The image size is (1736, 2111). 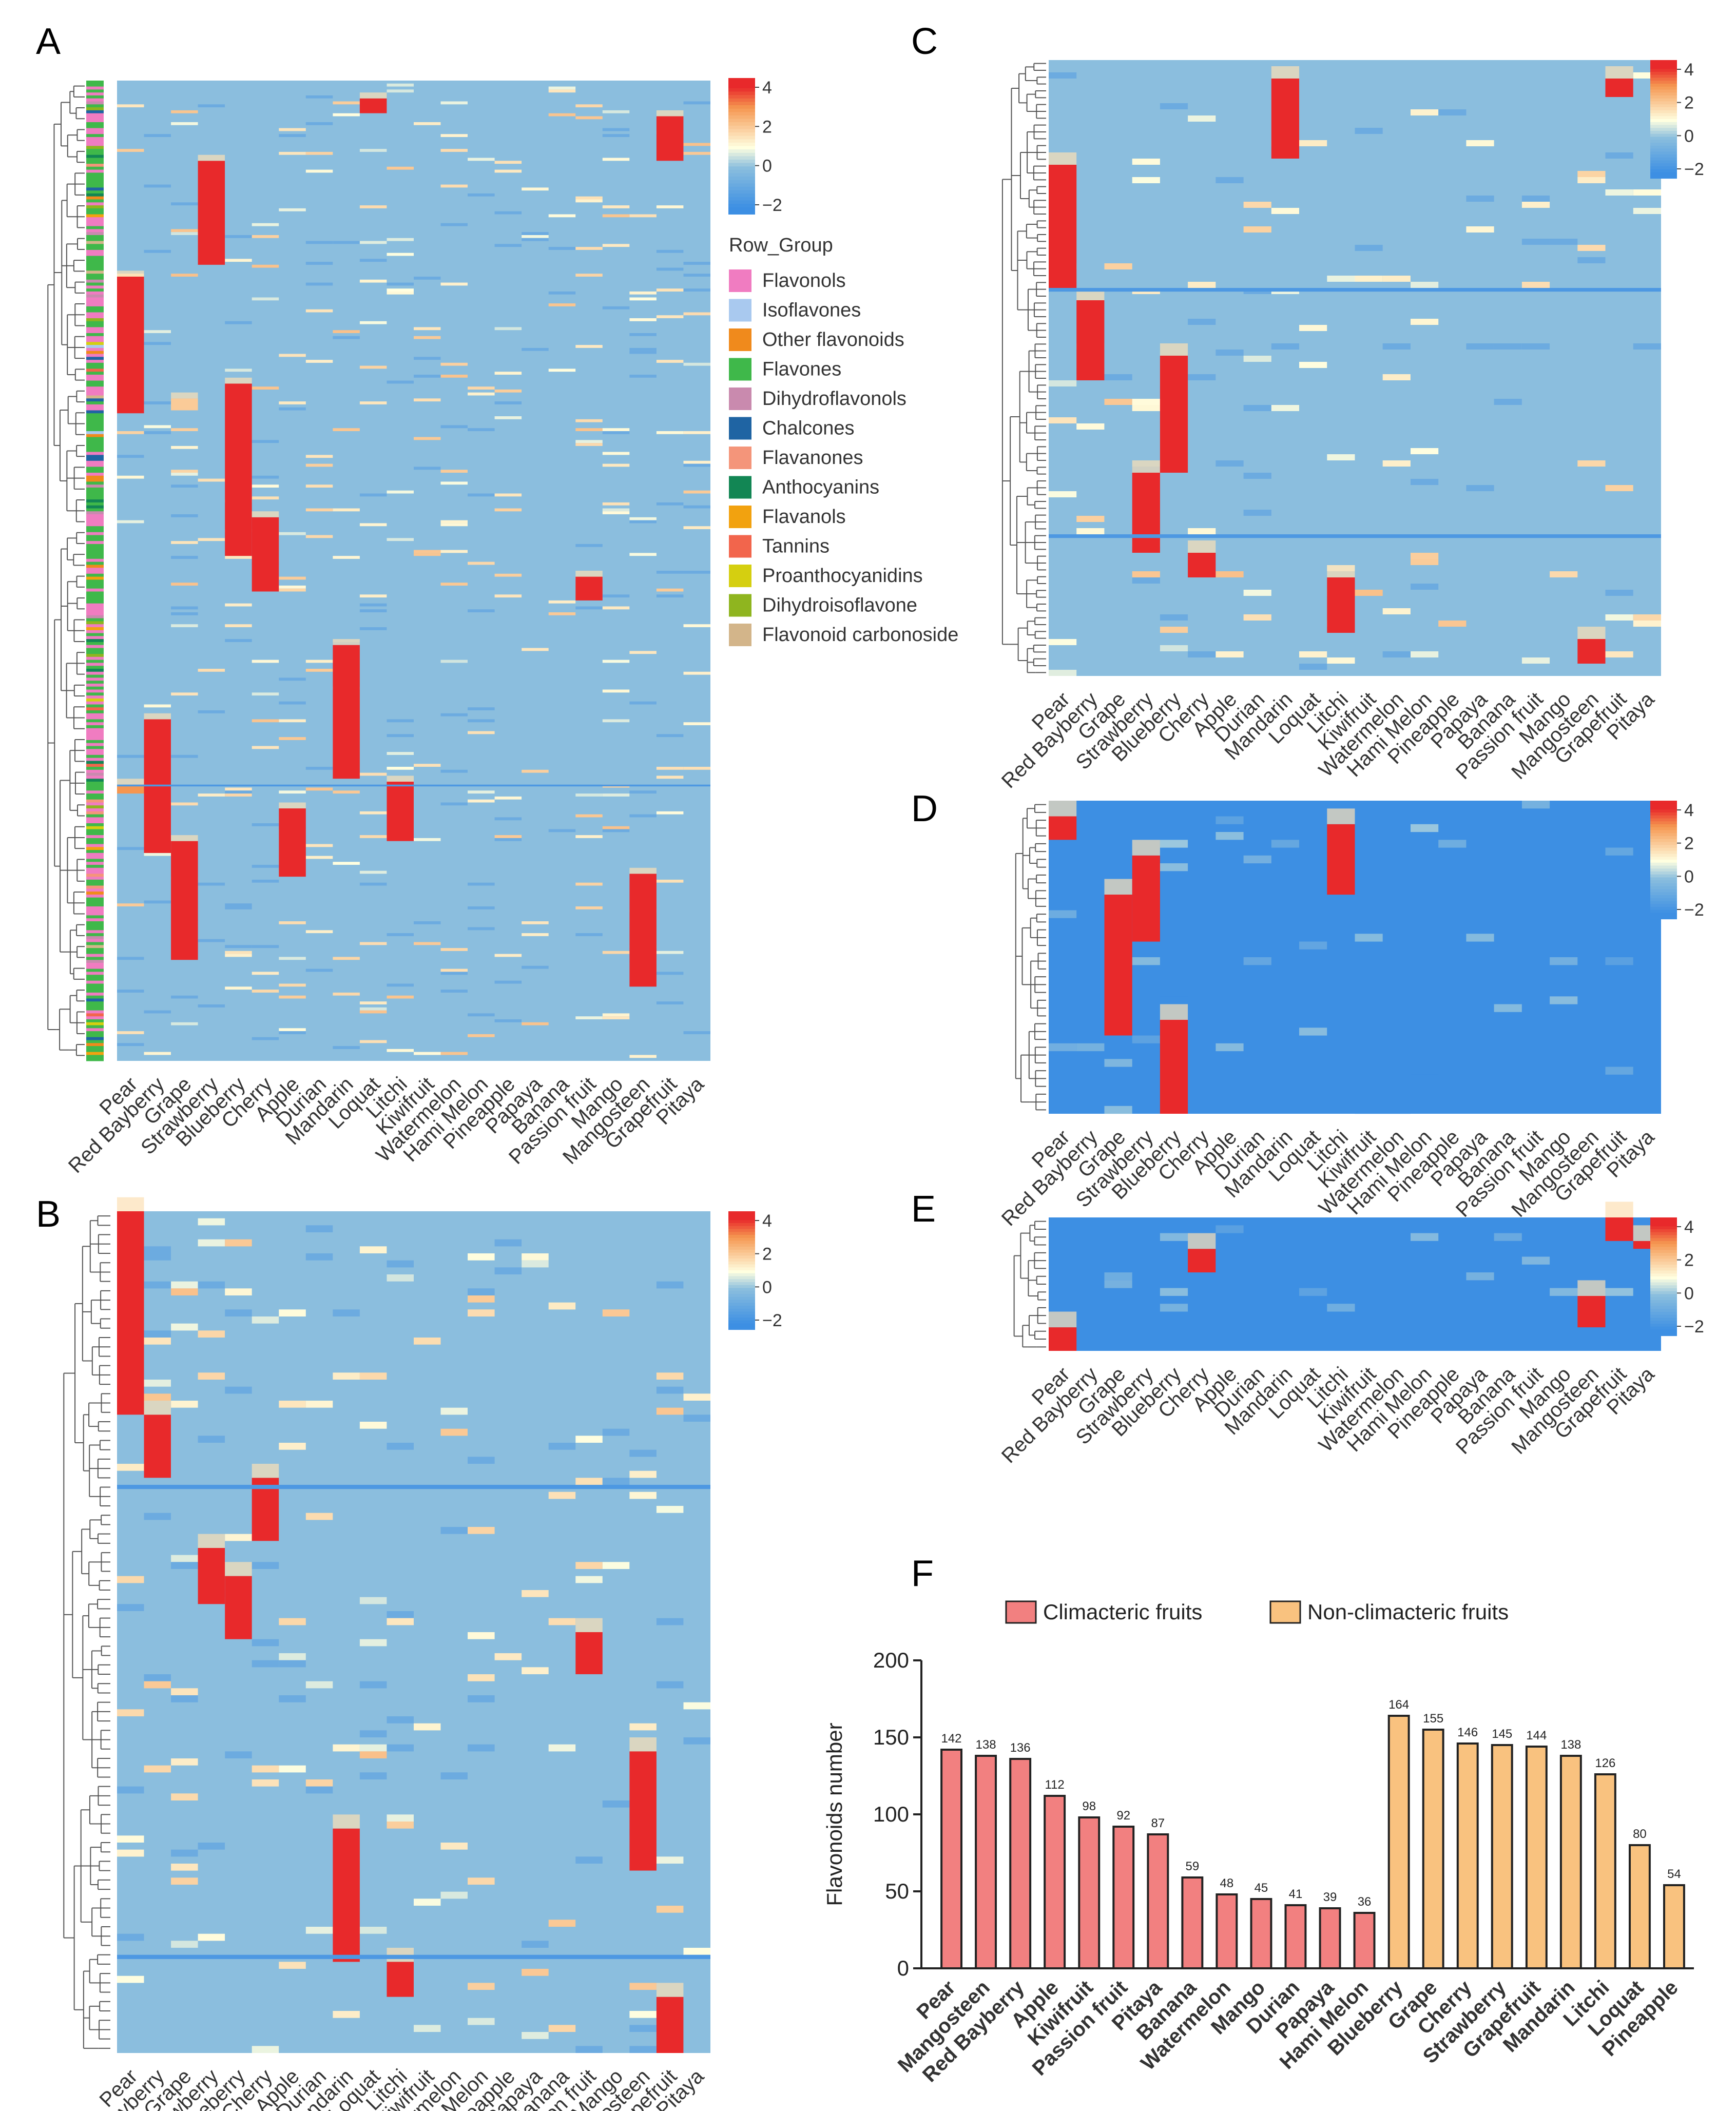 What do you see at coordinates (1536, 1736) in the screenshot?
I see `bar-value-label: 144` at bounding box center [1536, 1736].